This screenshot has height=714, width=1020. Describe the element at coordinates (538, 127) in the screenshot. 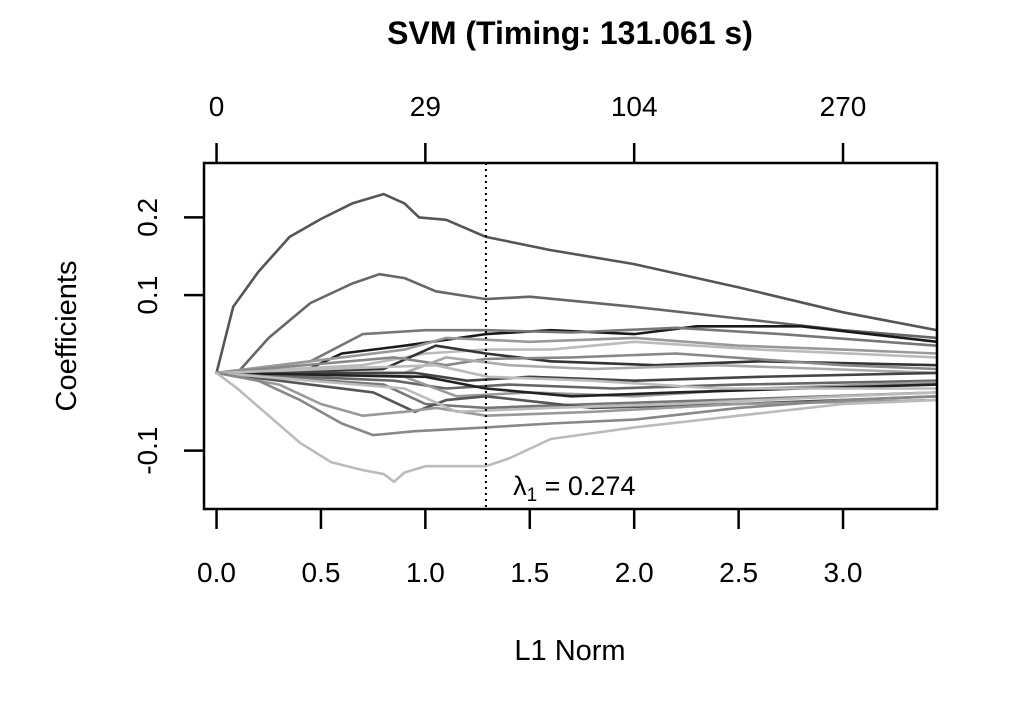

I see `top-axis-ticks: 0 29 104 270` at that location.